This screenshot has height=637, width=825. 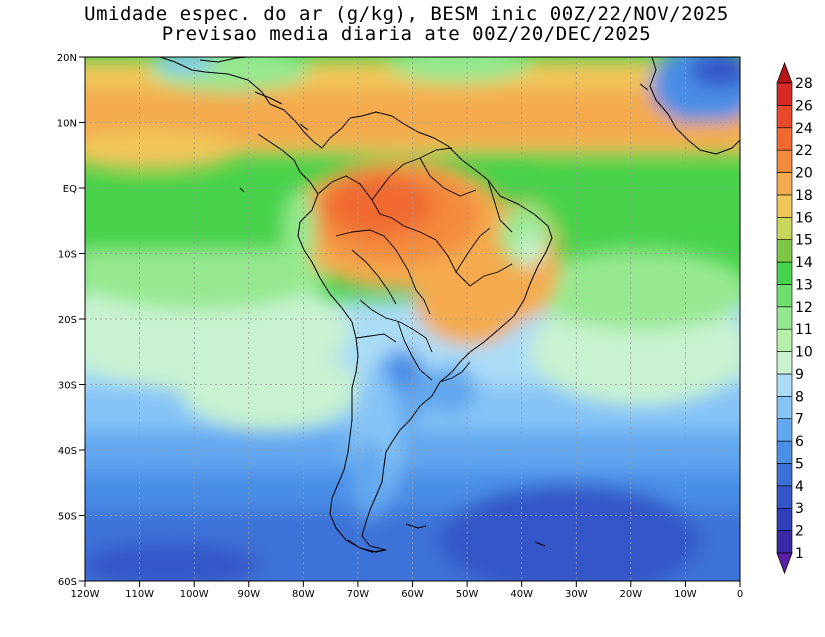 What do you see at coordinates (139, 594) in the screenshot?
I see `lon-label-110w: 110W` at bounding box center [139, 594].